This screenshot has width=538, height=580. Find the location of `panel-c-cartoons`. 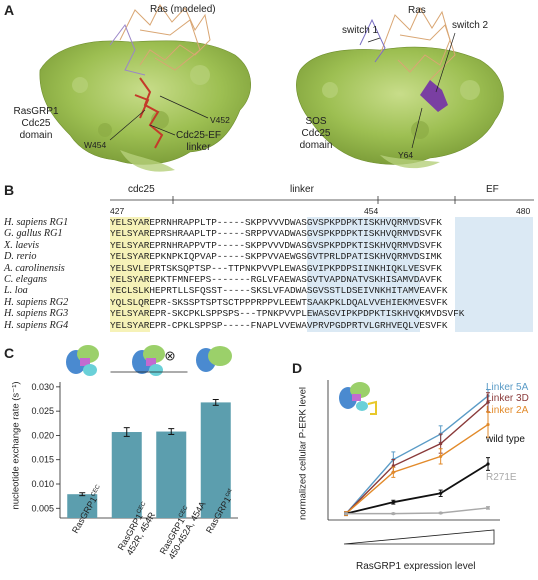

panel-c-cartoons is located at coordinates (149, 360).